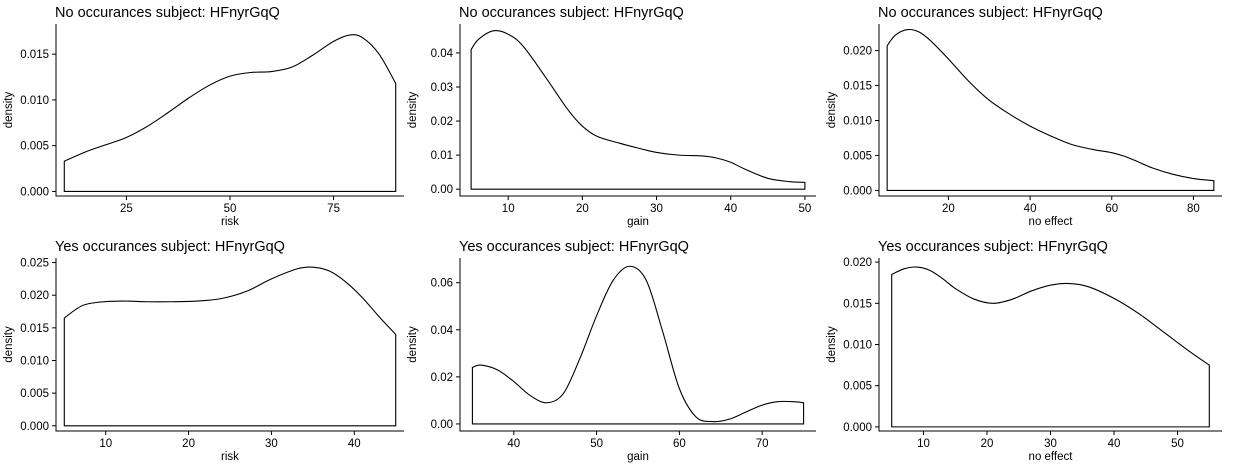  Describe the element at coordinates (126, 209) in the screenshot. I see `x-tick-label: 25` at that location.